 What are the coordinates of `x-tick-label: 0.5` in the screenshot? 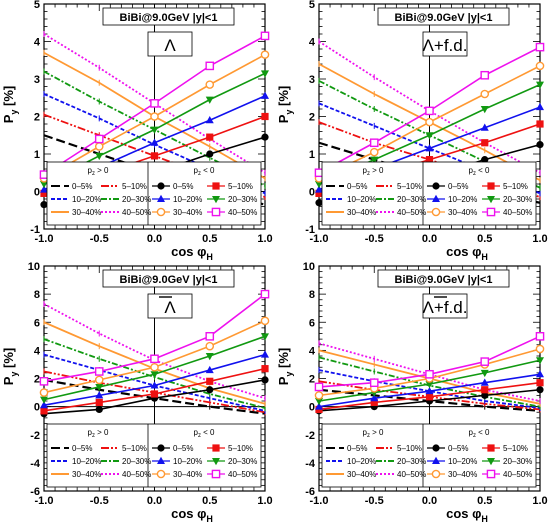 It's located at (209, 501).